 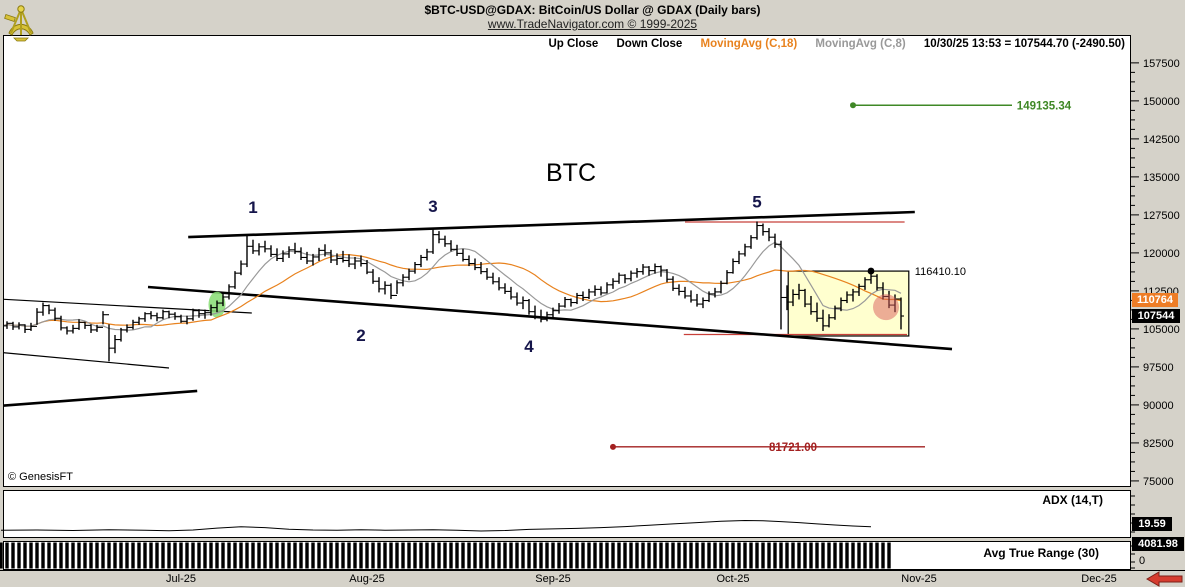 I want to click on svg-text: 97500, so click(x=1158, y=368).